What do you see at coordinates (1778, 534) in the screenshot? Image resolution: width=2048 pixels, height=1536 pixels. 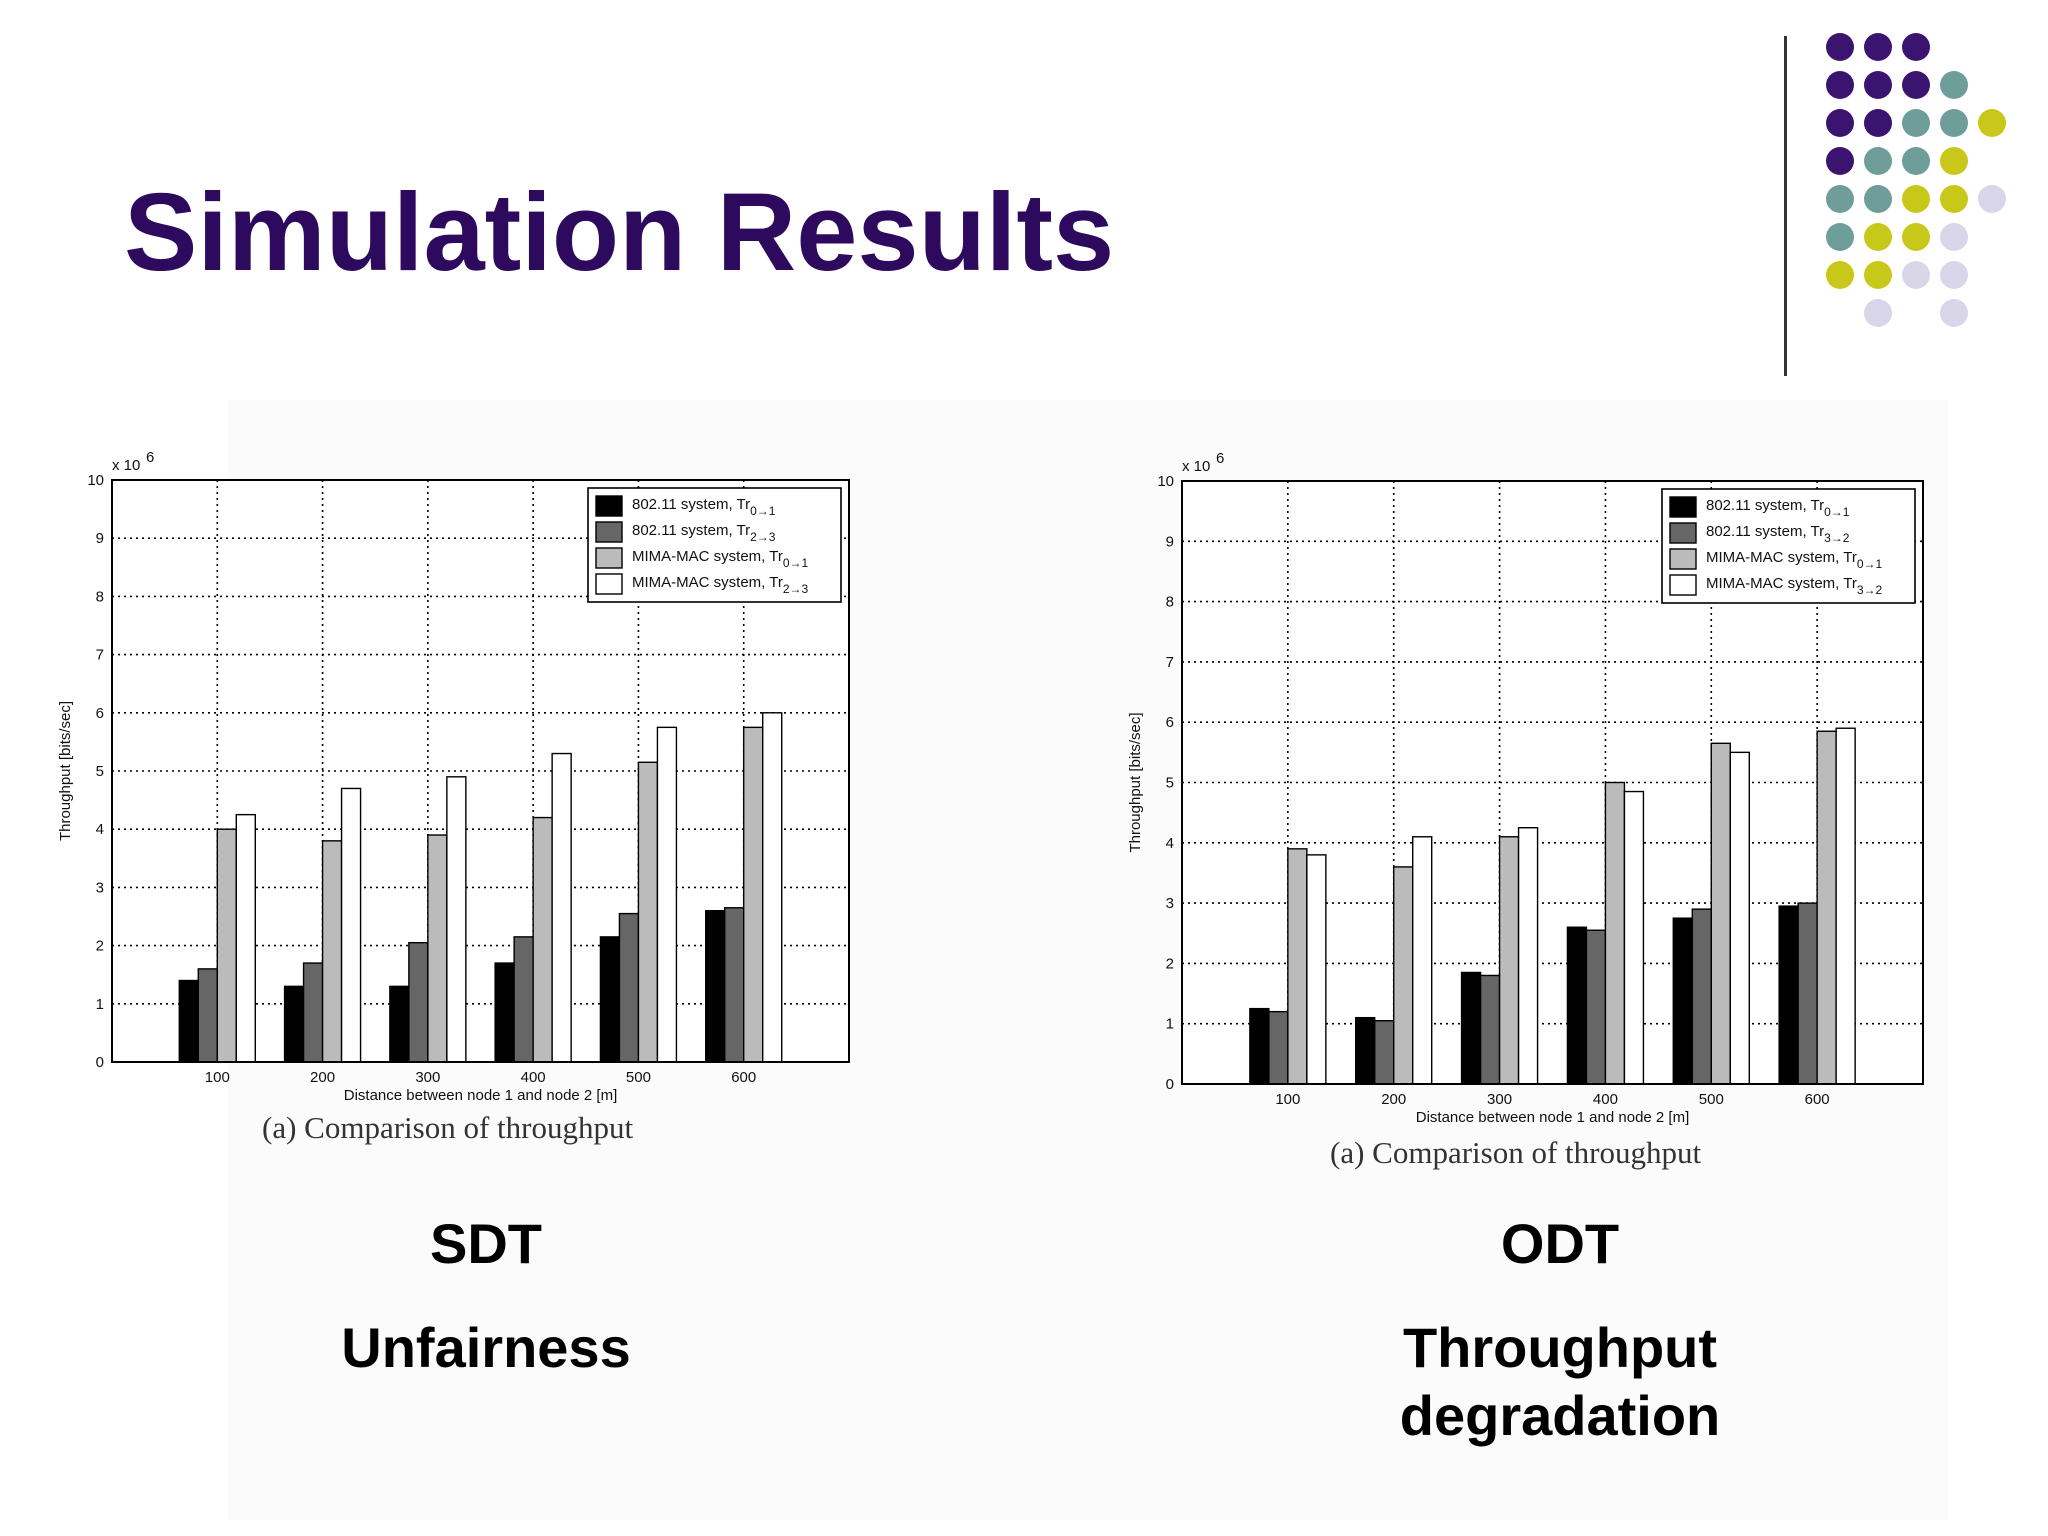 I see `legend-label-2: 802.11 system, Tr3→2` at bounding box center [1778, 534].